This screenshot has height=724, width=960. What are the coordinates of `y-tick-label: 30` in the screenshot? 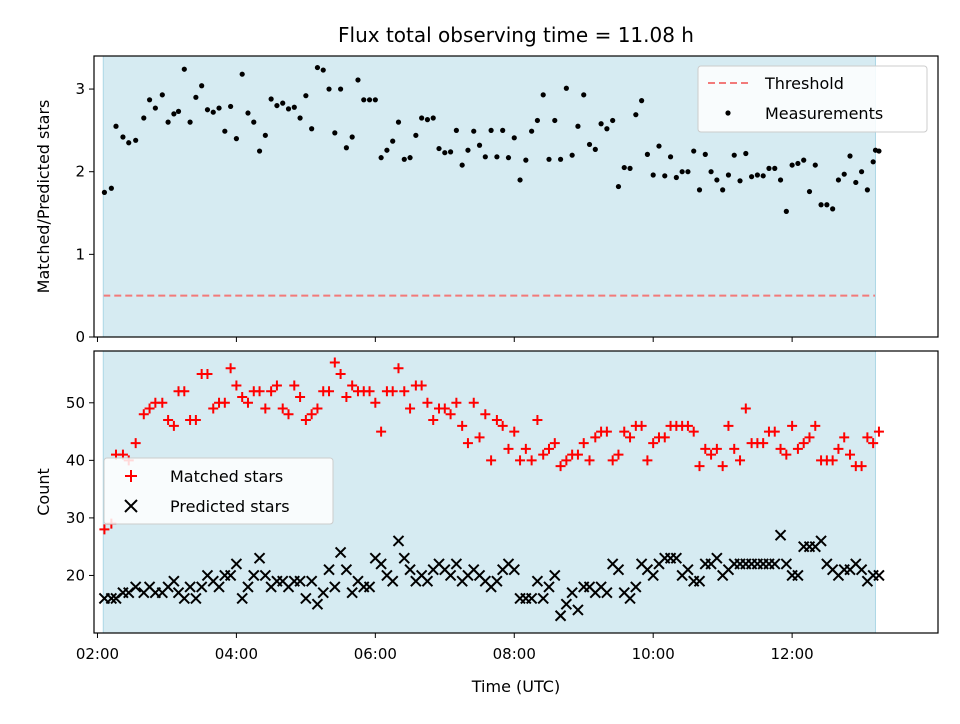 It's located at (75, 518).